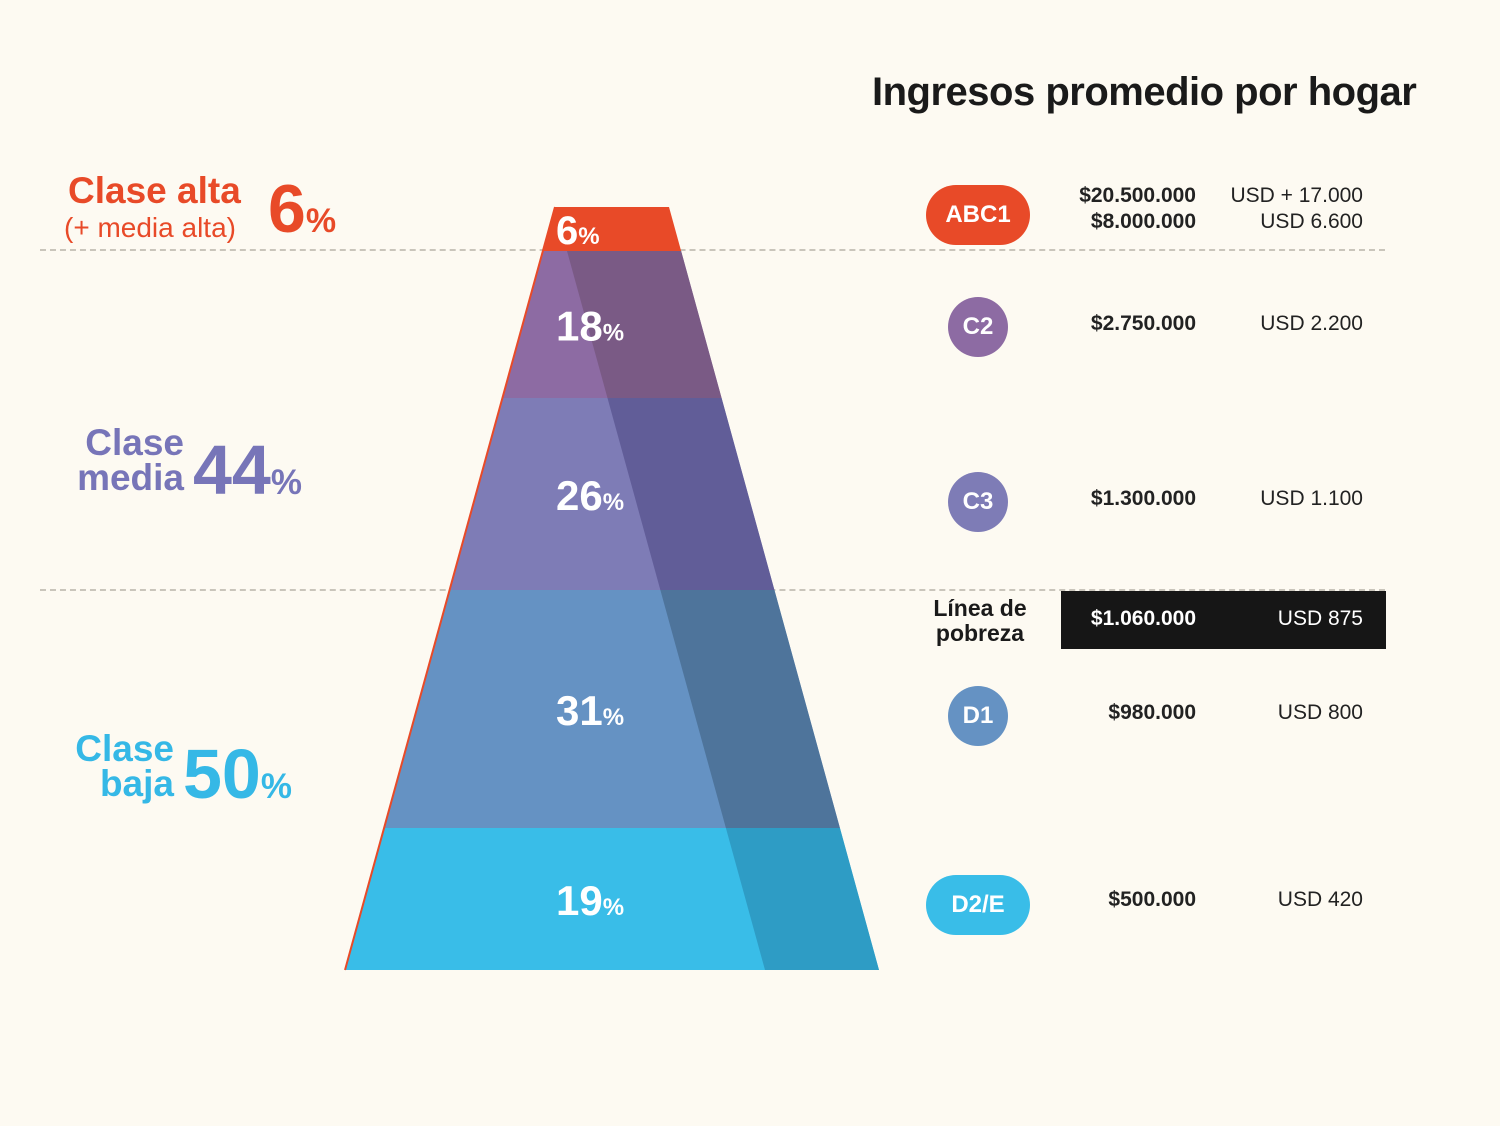 The image size is (1500, 1126). Describe the element at coordinates (1144, 92) in the screenshot. I see `chart-title: Ingresos promedio por hogar` at that location.